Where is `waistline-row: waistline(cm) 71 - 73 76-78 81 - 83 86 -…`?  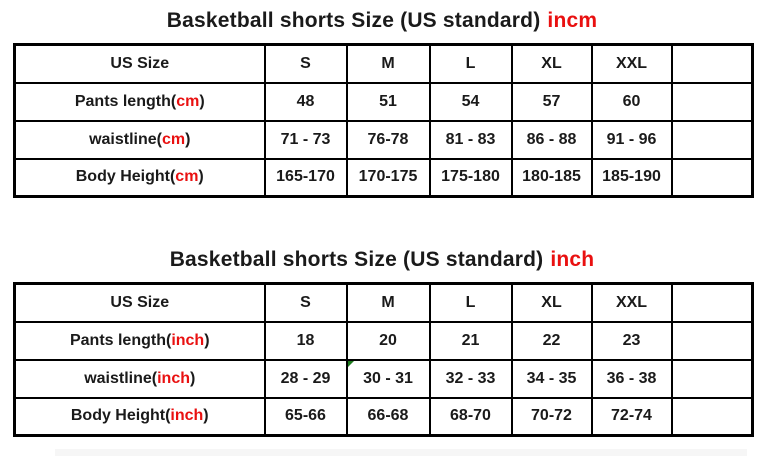
waistline-row: waistline(cm) 71 - 73 76-78 81 - 83 86 -… is located at coordinates (383, 139).